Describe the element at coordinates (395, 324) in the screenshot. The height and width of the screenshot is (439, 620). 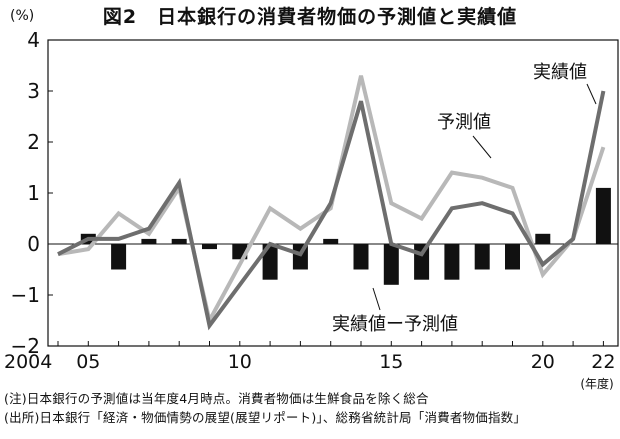
I see `series-label-difference: 実績値ー予測値` at that location.